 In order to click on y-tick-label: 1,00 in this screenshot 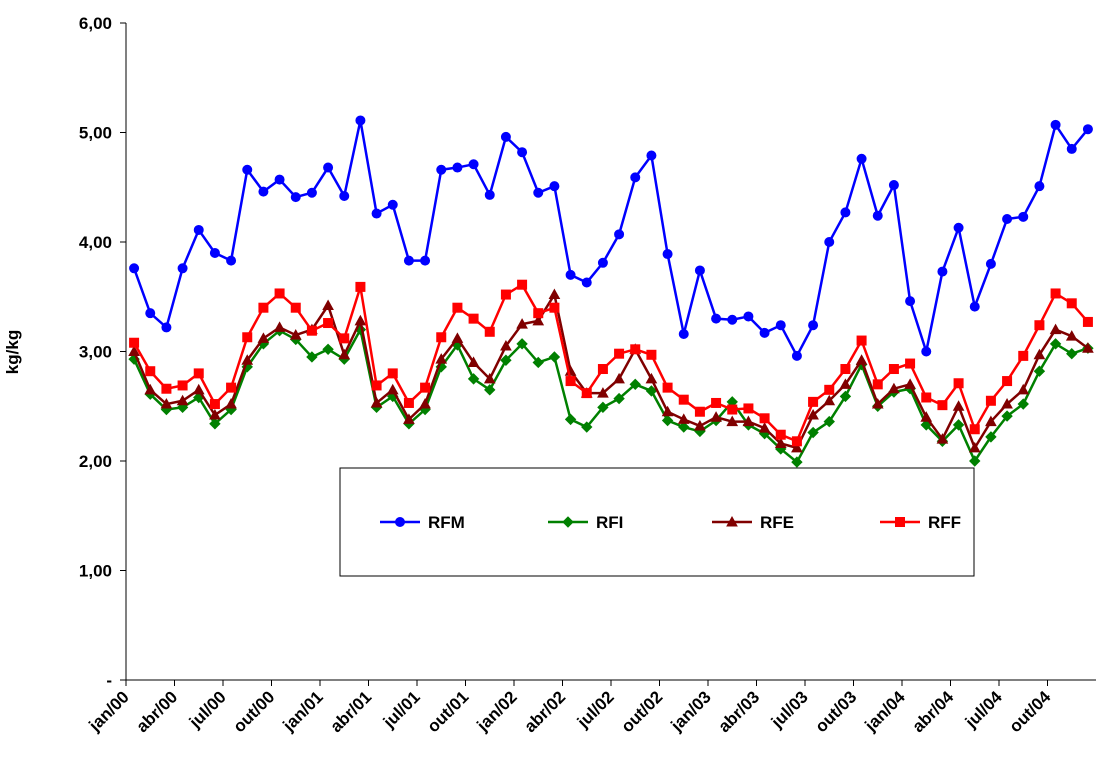, I will do `click(95, 571)`.